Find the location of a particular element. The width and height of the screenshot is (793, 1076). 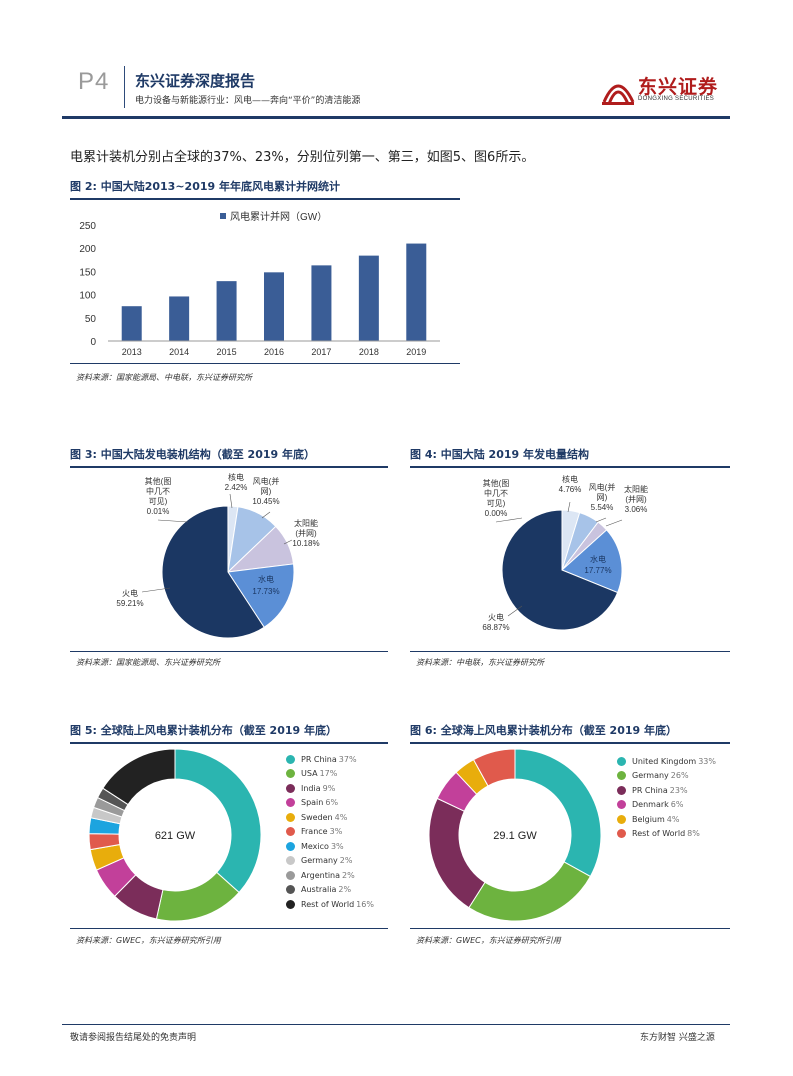

legend-name: India is located at coordinates (311, 788).